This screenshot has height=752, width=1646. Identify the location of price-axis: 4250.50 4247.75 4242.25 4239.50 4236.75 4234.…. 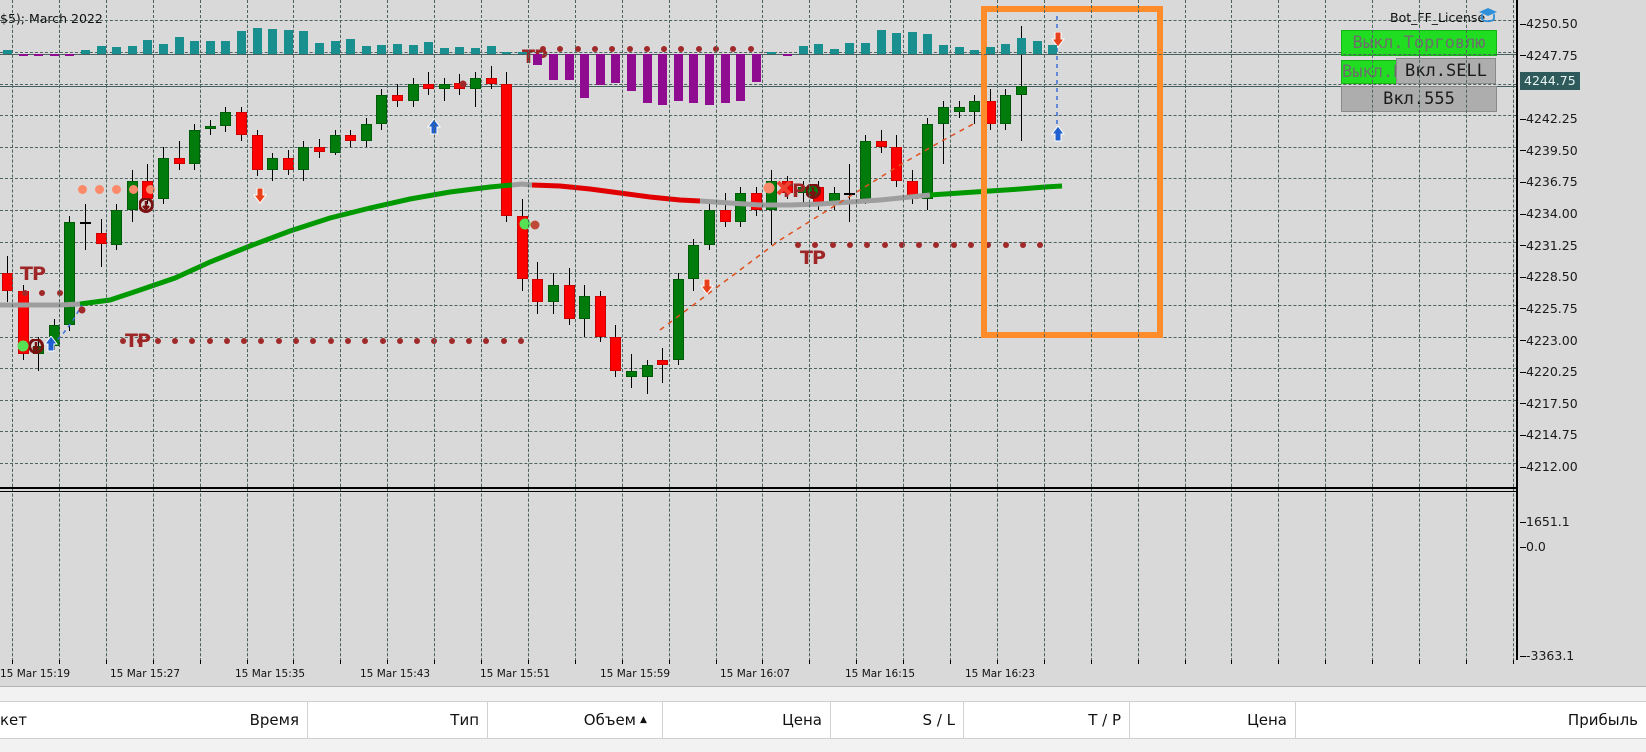
(1581, 331).